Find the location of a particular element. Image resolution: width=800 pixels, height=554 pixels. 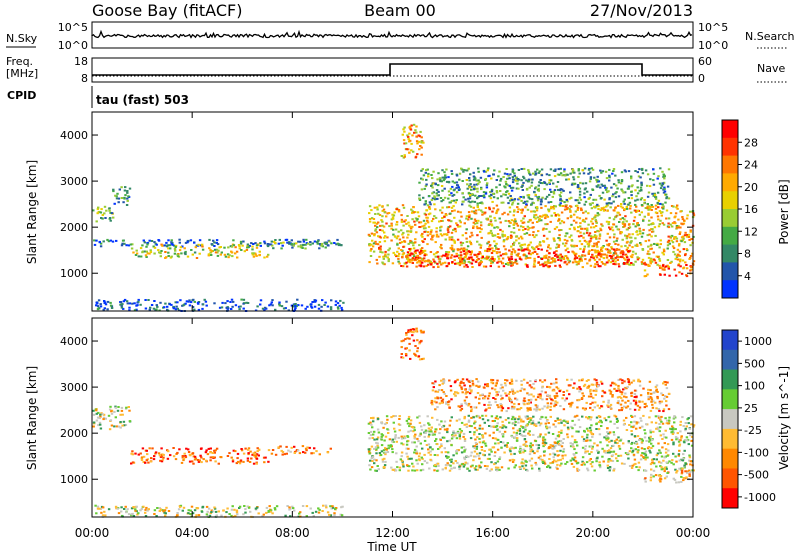

nsky-label: N.Sky is located at coordinates (22, 38).